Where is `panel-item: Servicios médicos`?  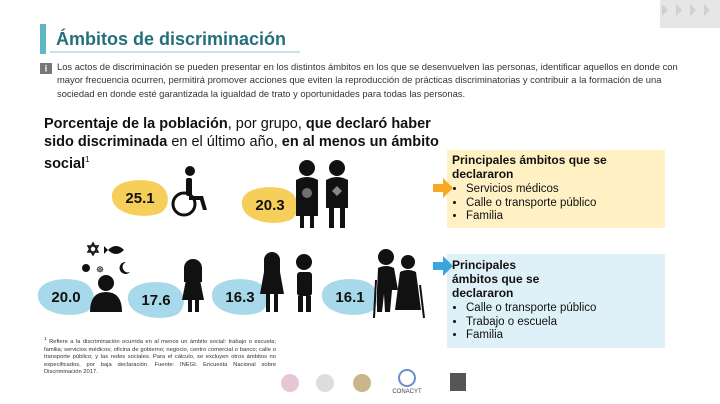 panel-item: Servicios médicos is located at coordinates (564, 190).